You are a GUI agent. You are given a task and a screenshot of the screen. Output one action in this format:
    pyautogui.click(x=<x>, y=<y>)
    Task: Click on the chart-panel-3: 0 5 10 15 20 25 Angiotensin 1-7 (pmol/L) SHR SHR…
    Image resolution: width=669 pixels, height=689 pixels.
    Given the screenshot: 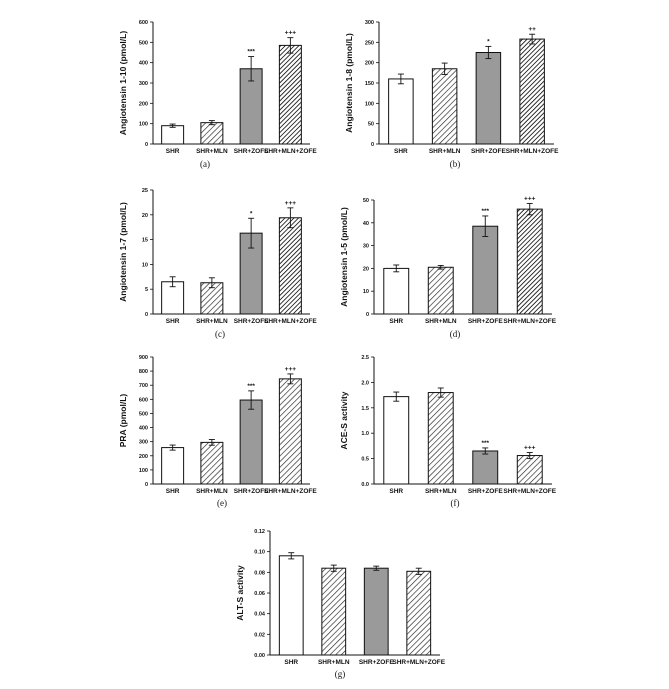 What is the action you would take?
    pyautogui.click(x=217, y=263)
    